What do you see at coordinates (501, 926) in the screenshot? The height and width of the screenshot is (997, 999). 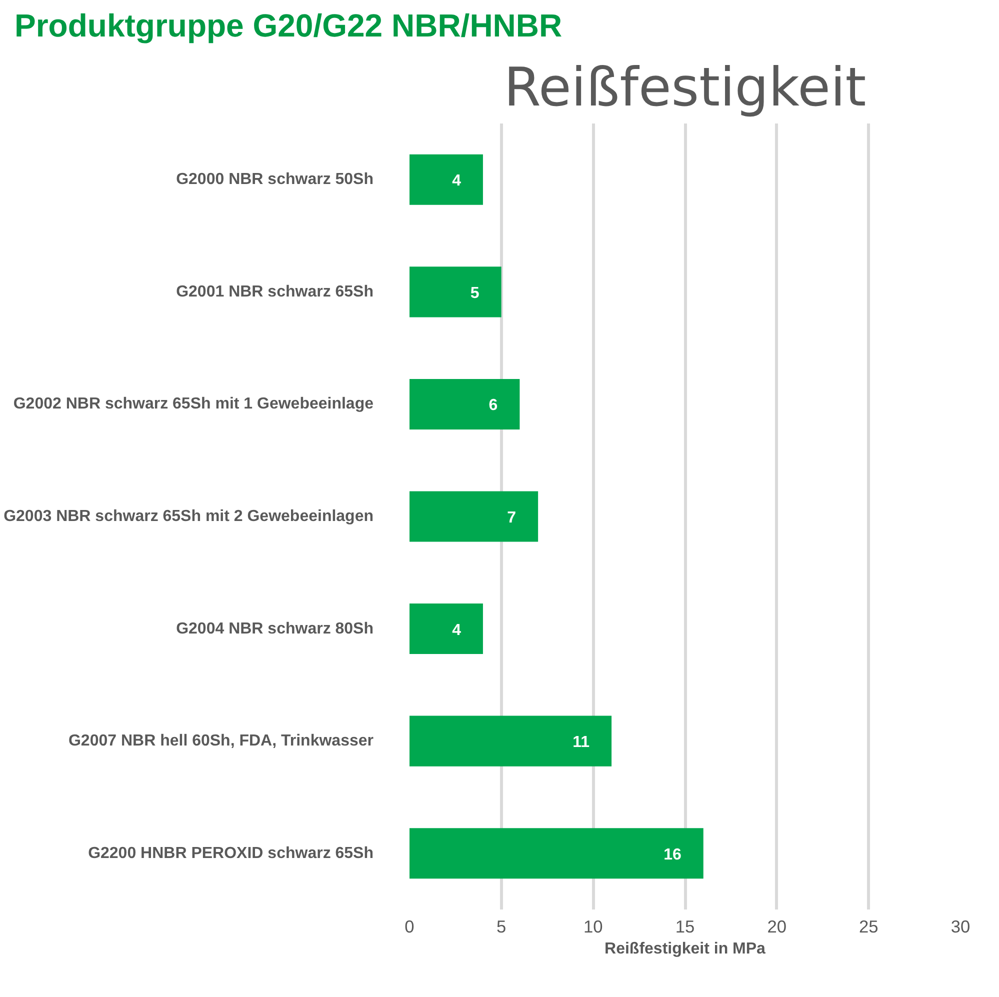 I see `x-tick-label: 5` at bounding box center [501, 926].